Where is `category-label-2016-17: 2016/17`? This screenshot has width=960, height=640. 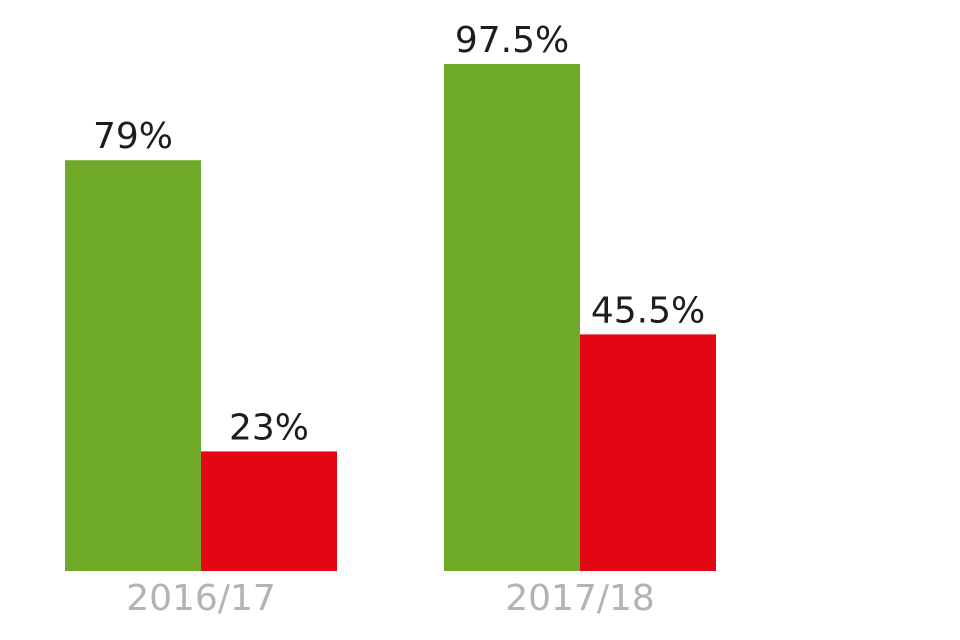 category-label-2016-17: 2016/17 is located at coordinates (201, 598).